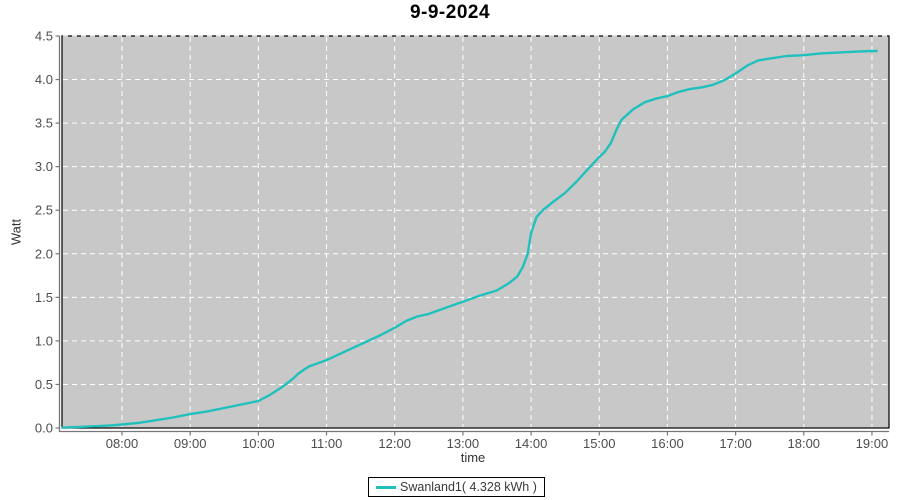 The image size is (900, 500). What do you see at coordinates (44, 253) in the screenshot?
I see `y-tick-label: 2.0` at bounding box center [44, 253].